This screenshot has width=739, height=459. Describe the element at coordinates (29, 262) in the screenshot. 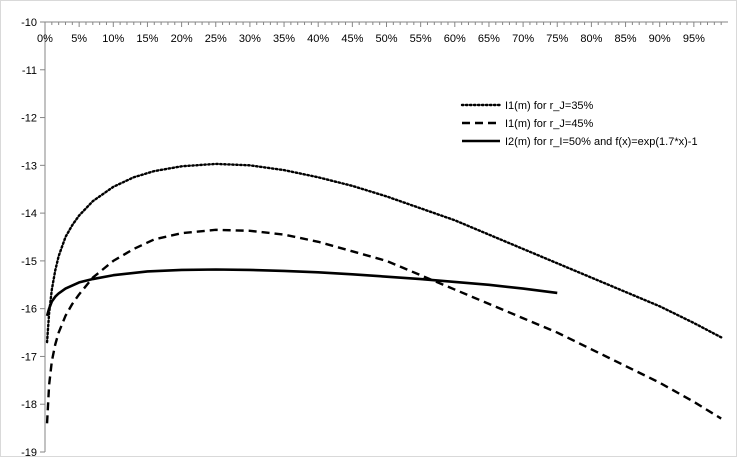

I see `y-tick-label: -15` at that location.